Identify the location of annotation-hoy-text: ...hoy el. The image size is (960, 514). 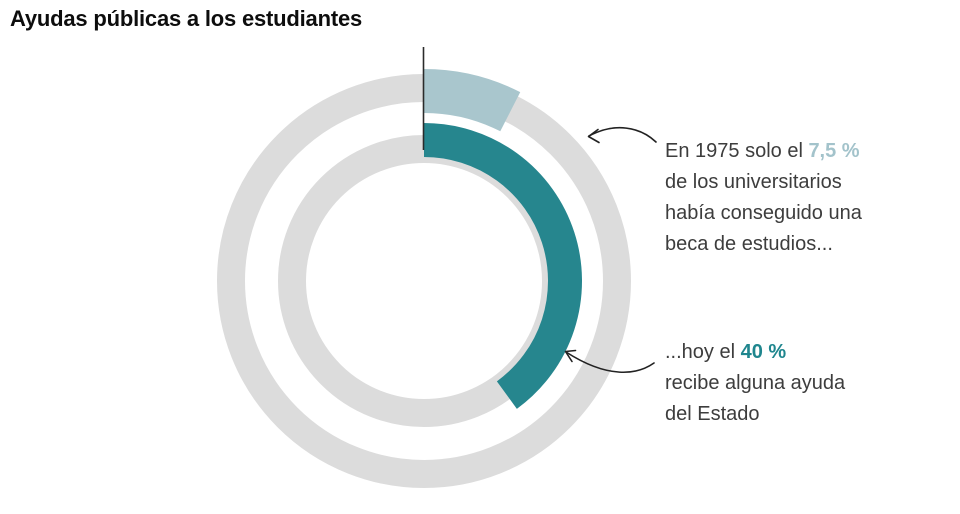
(703, 352).